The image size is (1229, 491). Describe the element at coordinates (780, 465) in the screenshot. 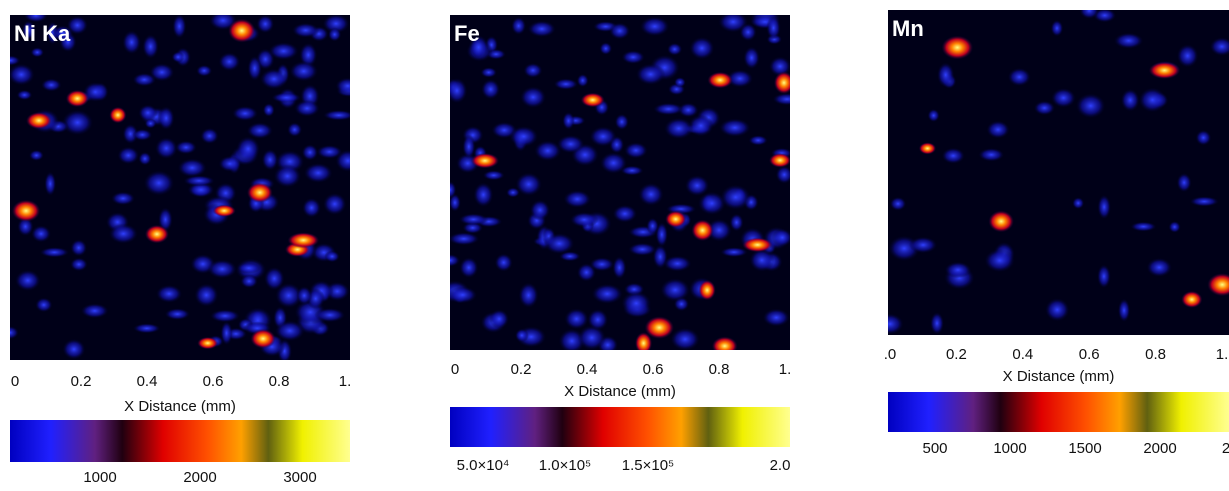

I see `colorbar-tick-label: 2.0` at that location.